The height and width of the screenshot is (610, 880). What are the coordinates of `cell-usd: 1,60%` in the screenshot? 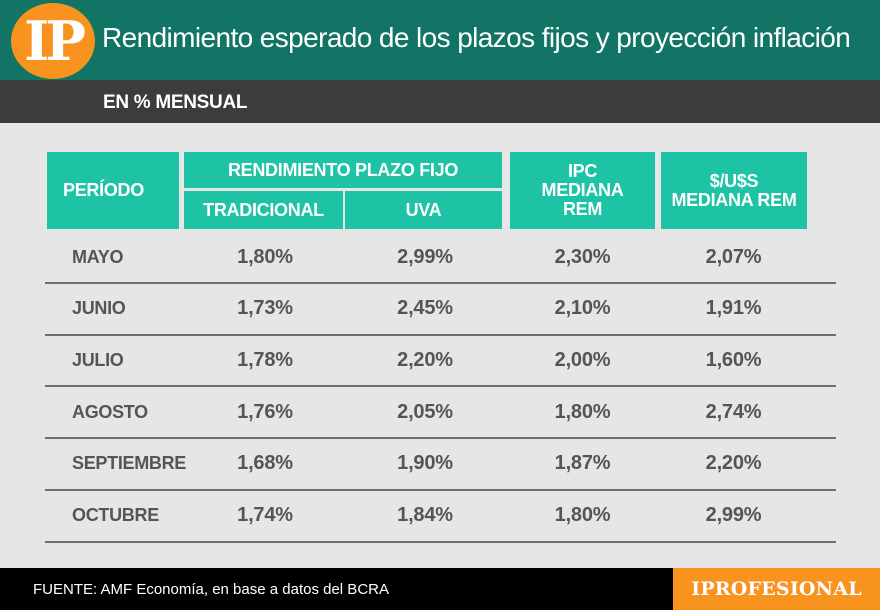 It's located at (733, 359).